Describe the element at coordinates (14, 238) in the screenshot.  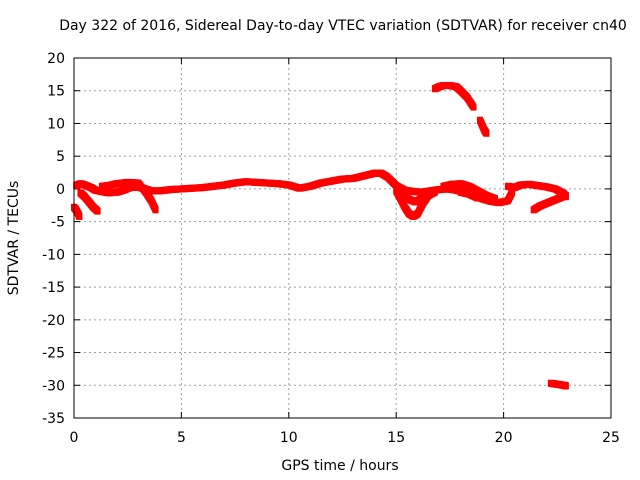
I see `y-axis-label: SDTVAR / TECUs` at that location.